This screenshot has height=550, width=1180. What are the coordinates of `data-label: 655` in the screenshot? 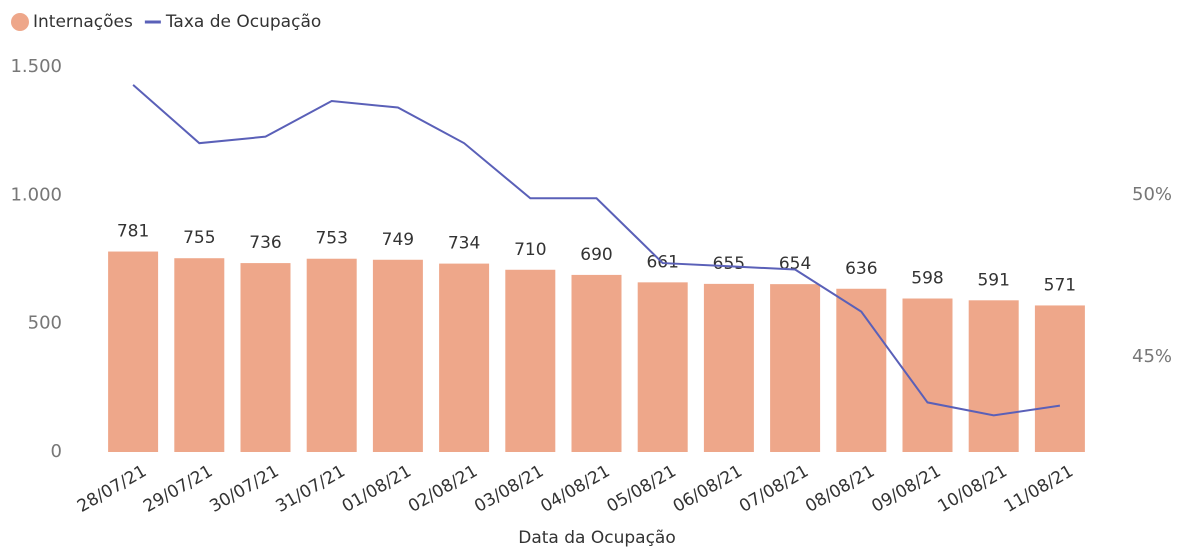 It's located at (729, 264).